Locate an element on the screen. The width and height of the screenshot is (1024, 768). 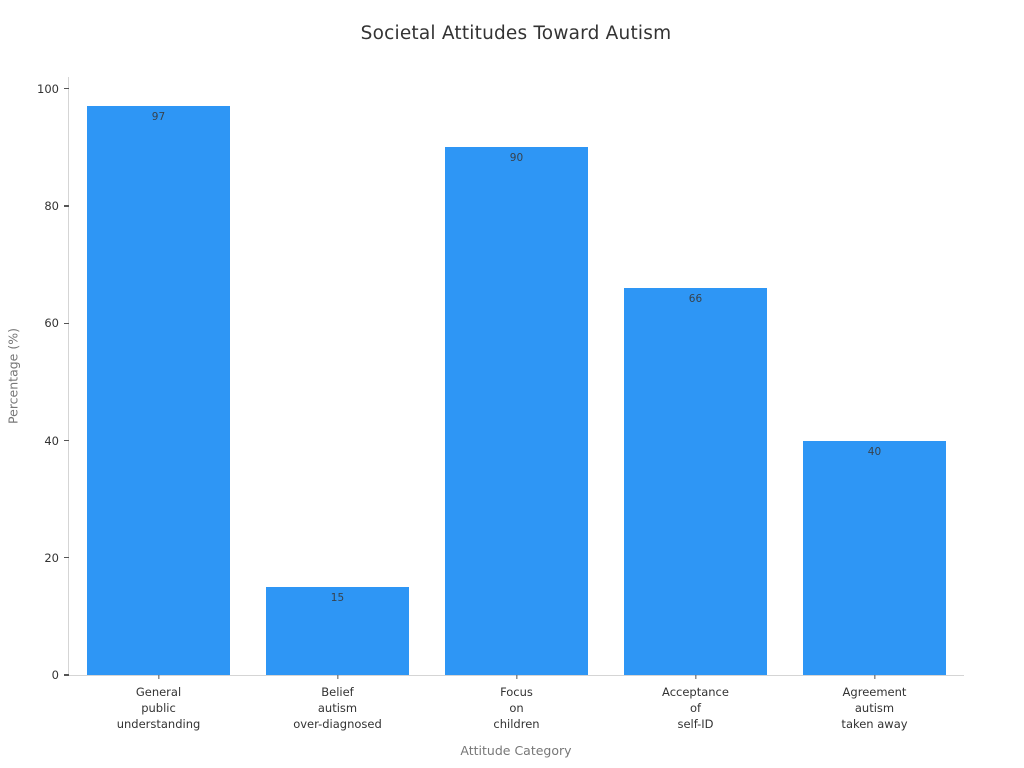
y-tick-20: 20 is located at coordinates (41, 558).